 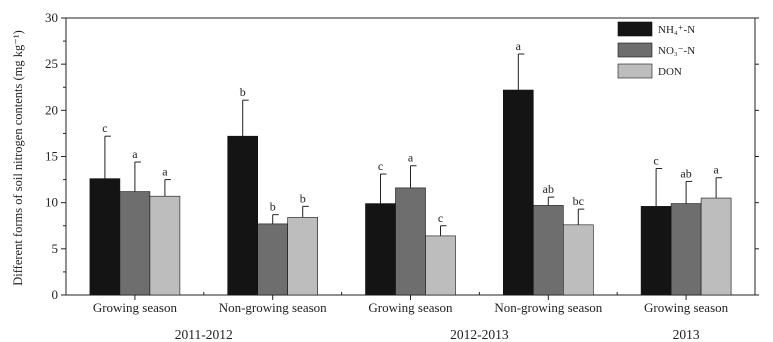 What do you see at coordinates (51, 17) in the screenshot?
I see `y-tick-label: 30` at bounding box center [51, 17].